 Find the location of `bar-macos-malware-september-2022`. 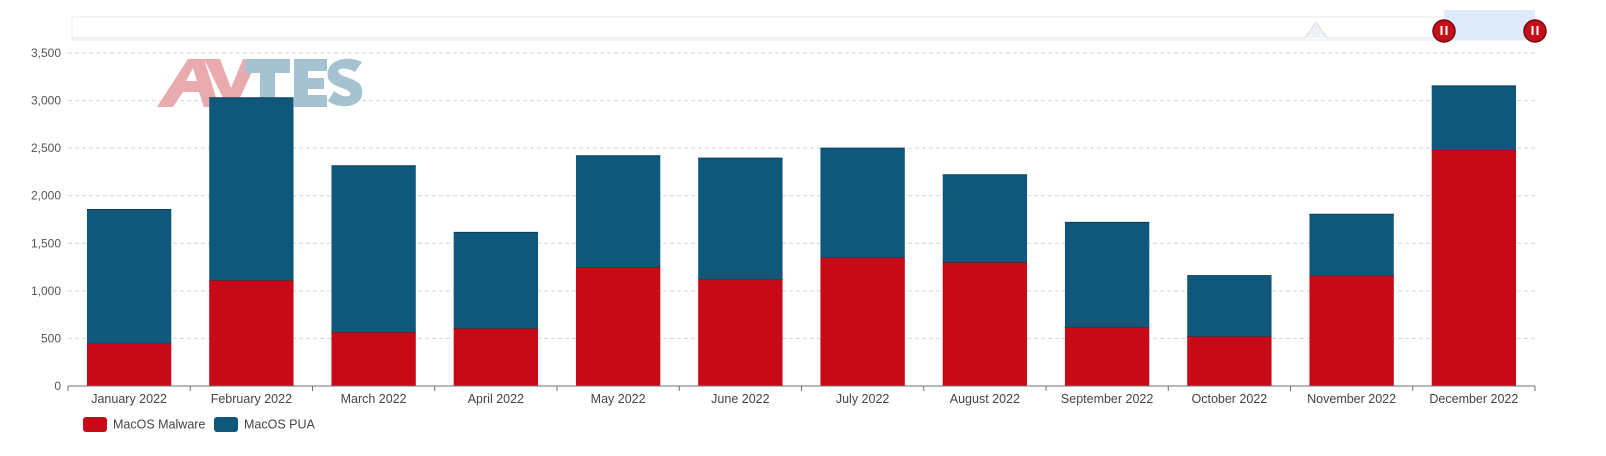

bar-macos-malware-september-2022 is located at coordinates (1107, 356).